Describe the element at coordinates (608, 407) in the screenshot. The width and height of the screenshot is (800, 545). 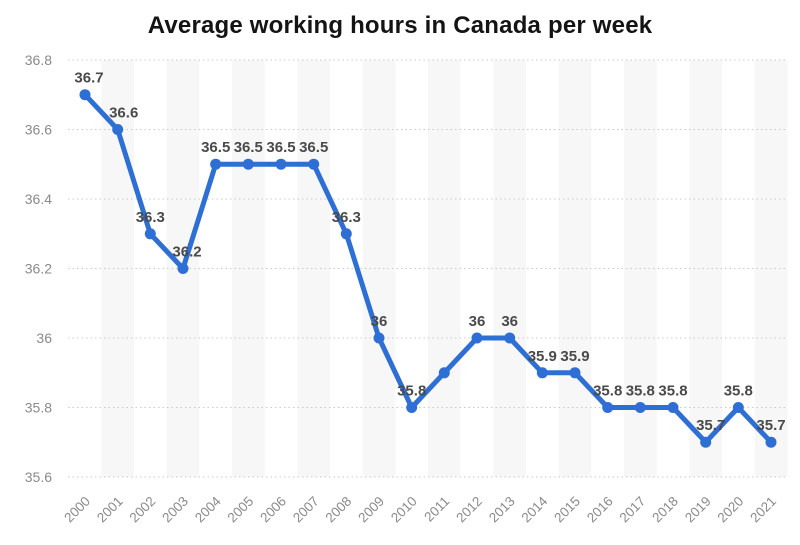
I see `data-point-2016` at that location.